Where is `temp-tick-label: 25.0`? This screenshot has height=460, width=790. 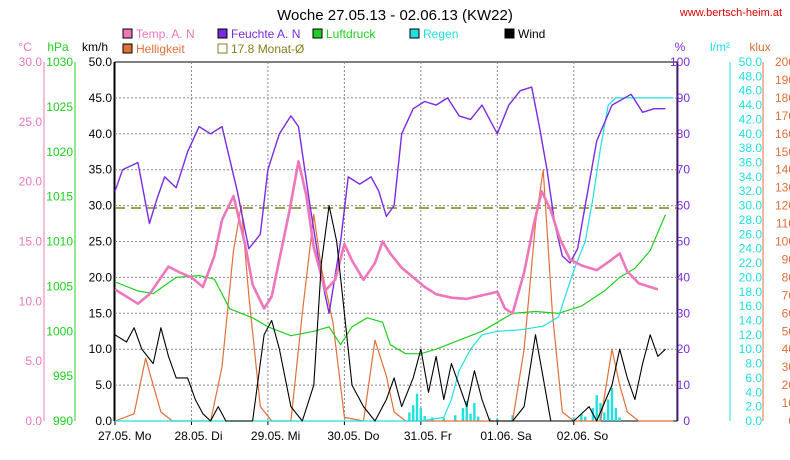 temp-tick-label: 25.0 is located at coordinates (31, 122).